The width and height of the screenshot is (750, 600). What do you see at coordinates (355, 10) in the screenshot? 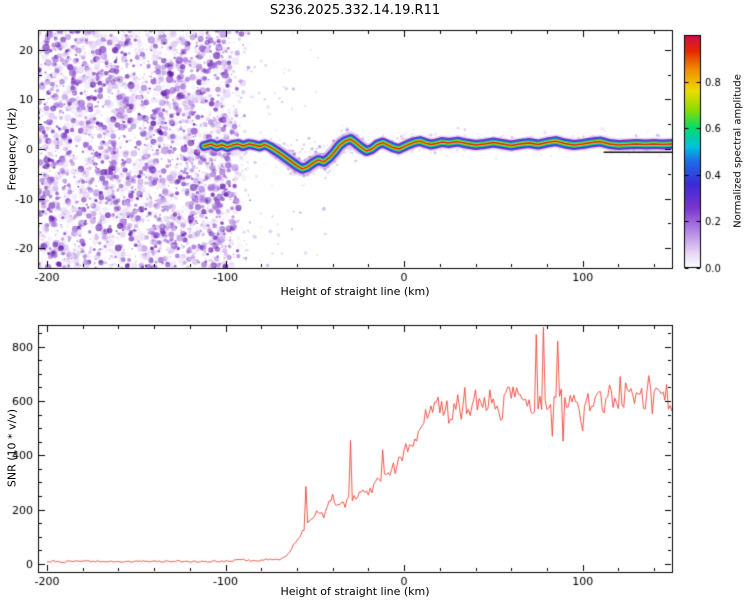
I see `plot-title: S236.2025.332.14.19.R11` at bounding box center [355, 10].